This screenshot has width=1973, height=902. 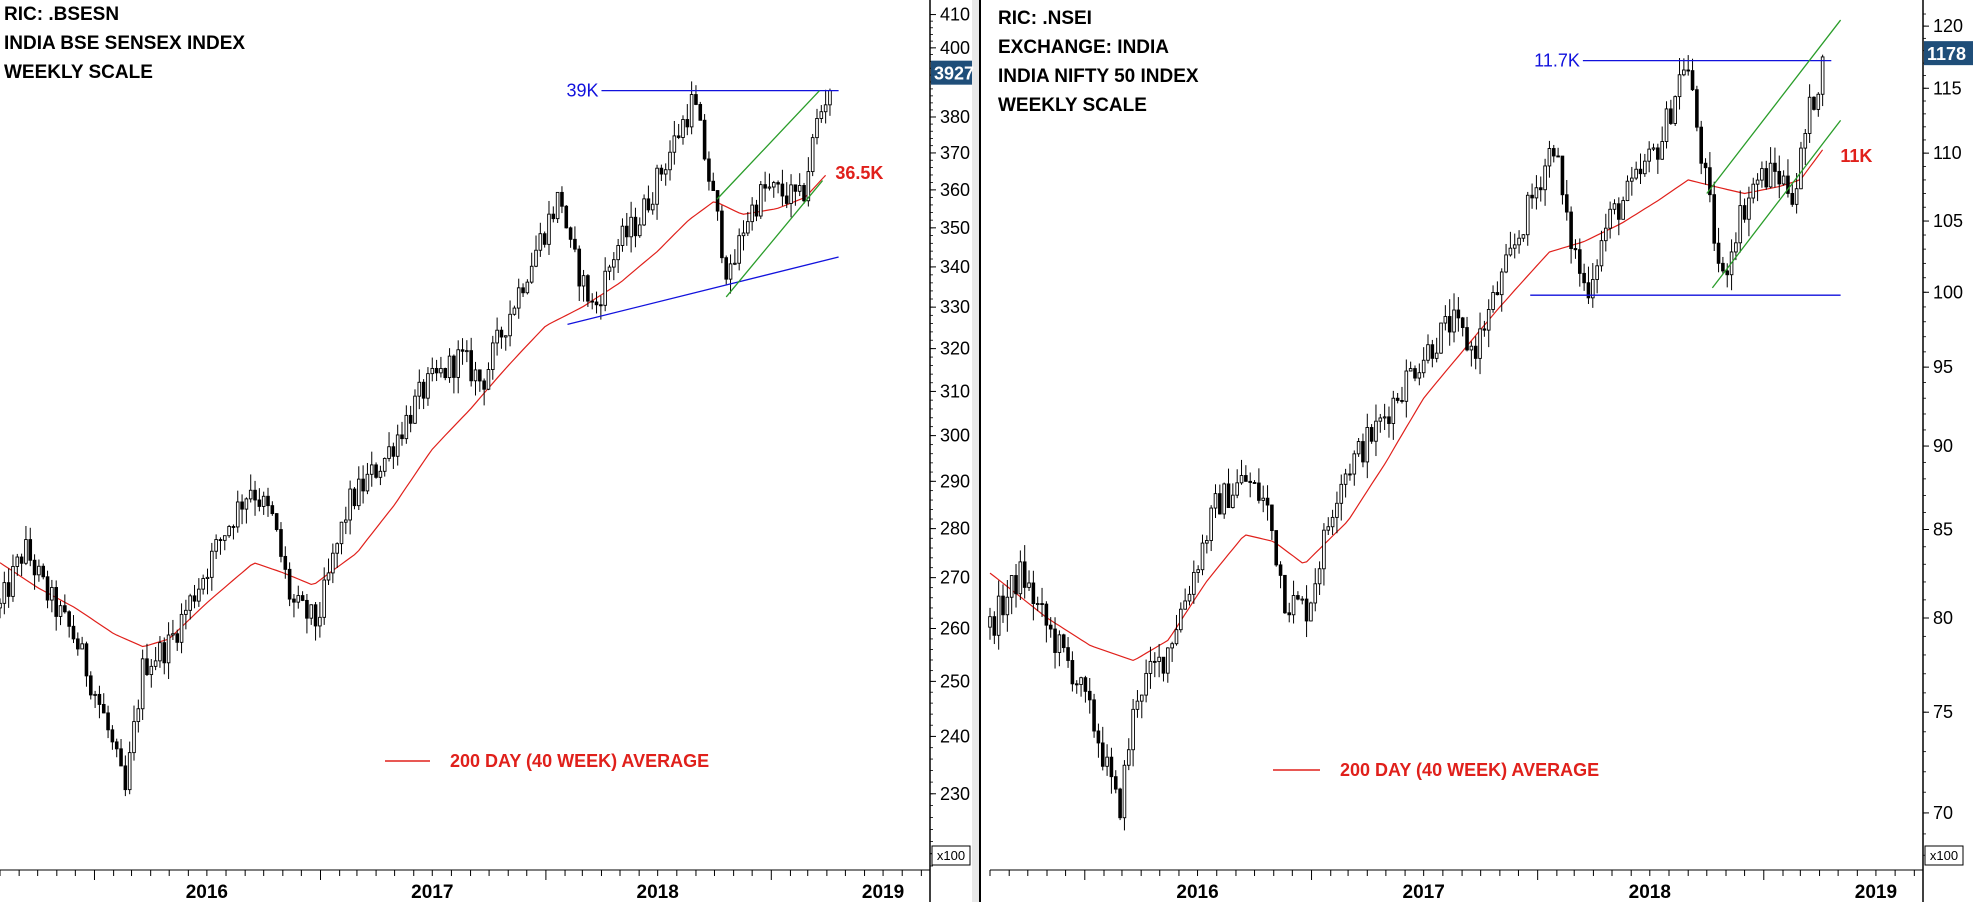 I want to click on x-year-label: 2016, so click(x=207, y=892).